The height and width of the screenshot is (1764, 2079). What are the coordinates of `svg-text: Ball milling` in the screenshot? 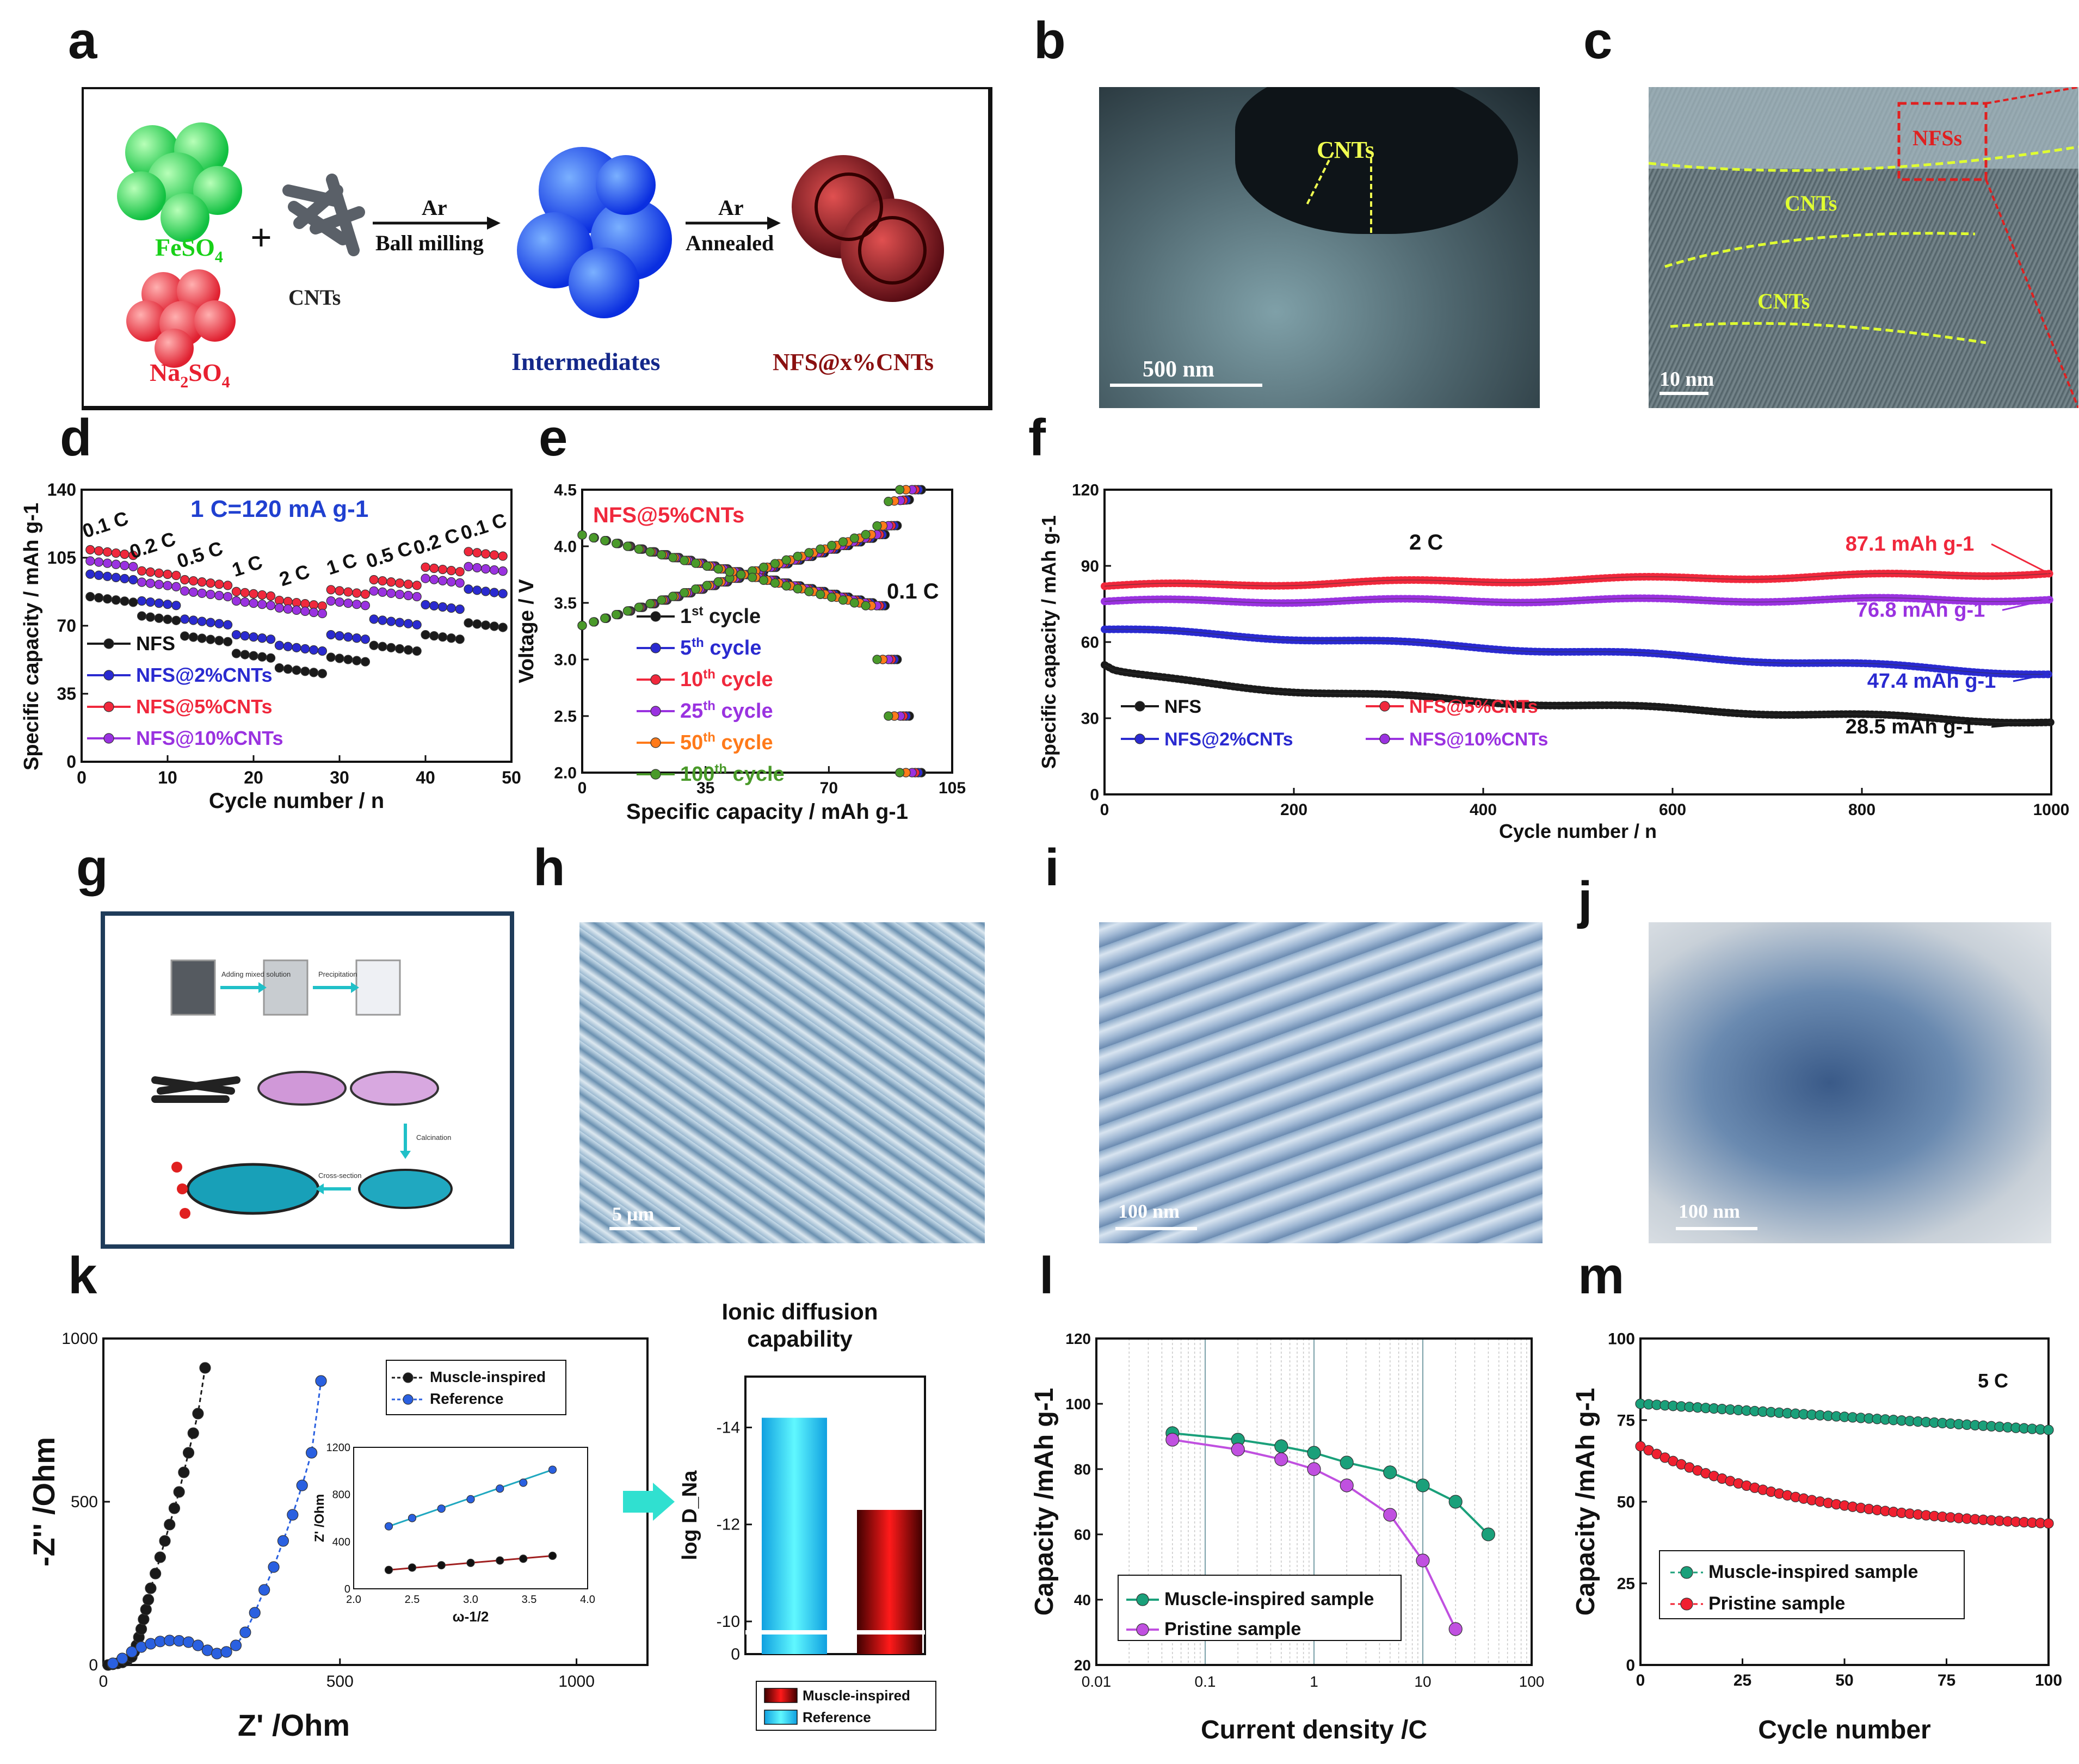 It's located at (429, 243).